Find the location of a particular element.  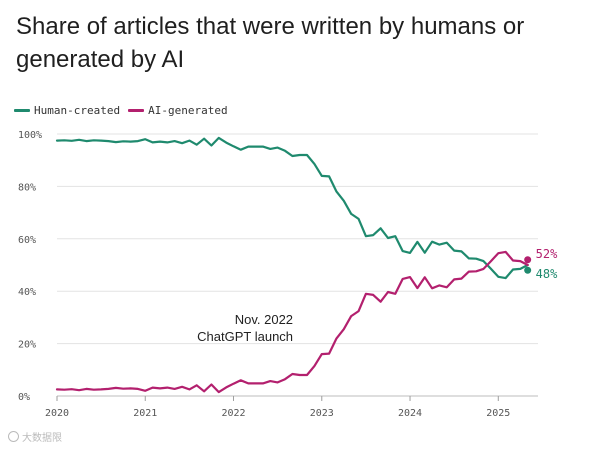

watermark: 大数据限 is located at coordinates (35, 436).